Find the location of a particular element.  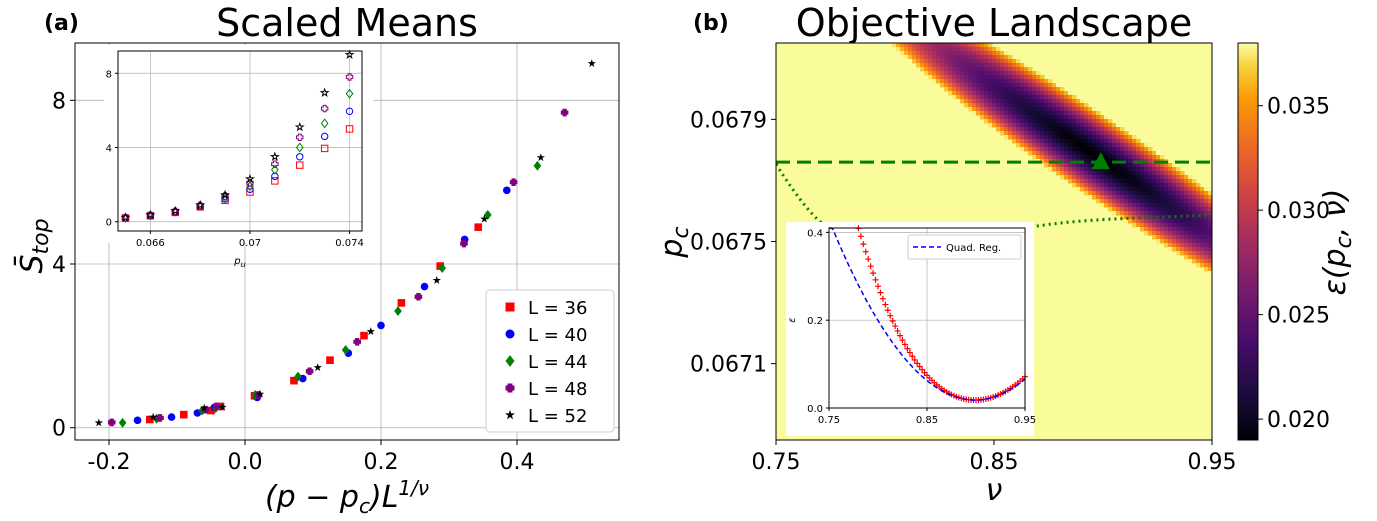

data-point-square is located at coordinates (364, 335).